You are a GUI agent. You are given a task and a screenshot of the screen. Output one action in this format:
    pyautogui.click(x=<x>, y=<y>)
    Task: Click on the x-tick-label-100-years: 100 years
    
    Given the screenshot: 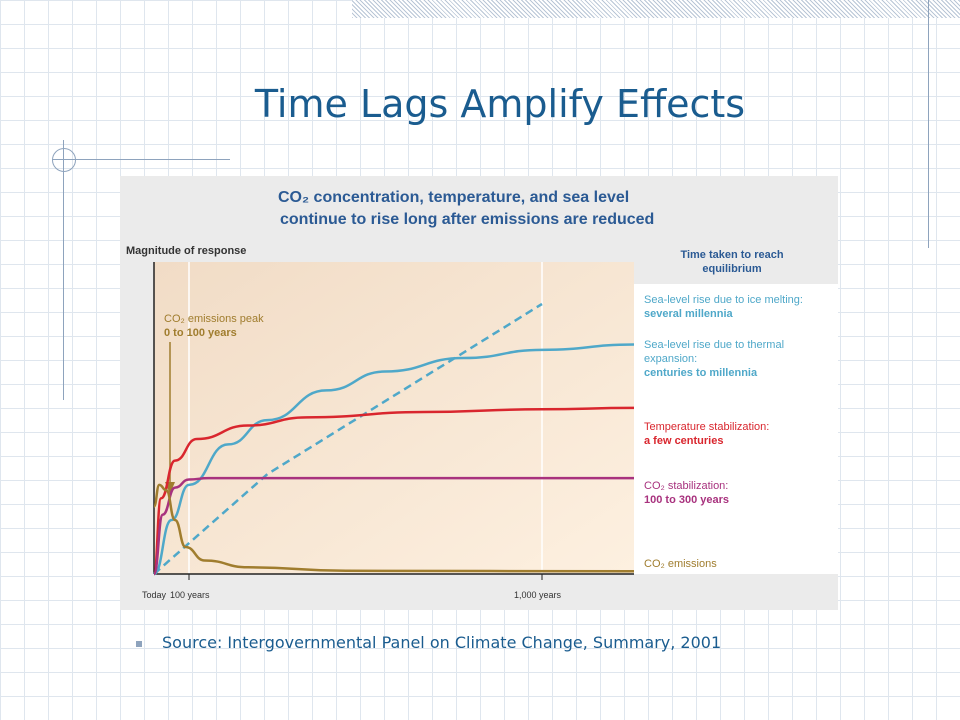 What is the action you would take?
    pyautogui.click(x=190, y=595)
    